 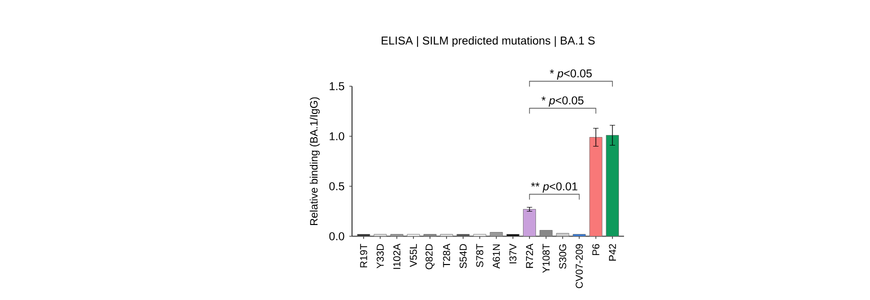 What do you see at coordinates (337, 136) in the screenshot?
I see `y-tick-label: 1.0` at bounding box center [337, 136].